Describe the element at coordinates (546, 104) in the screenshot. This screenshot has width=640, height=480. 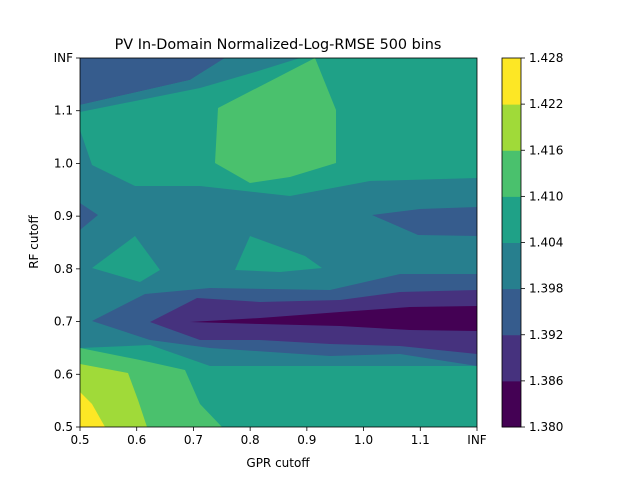
I see `colorbar-tick-label: 1.422` at that location.